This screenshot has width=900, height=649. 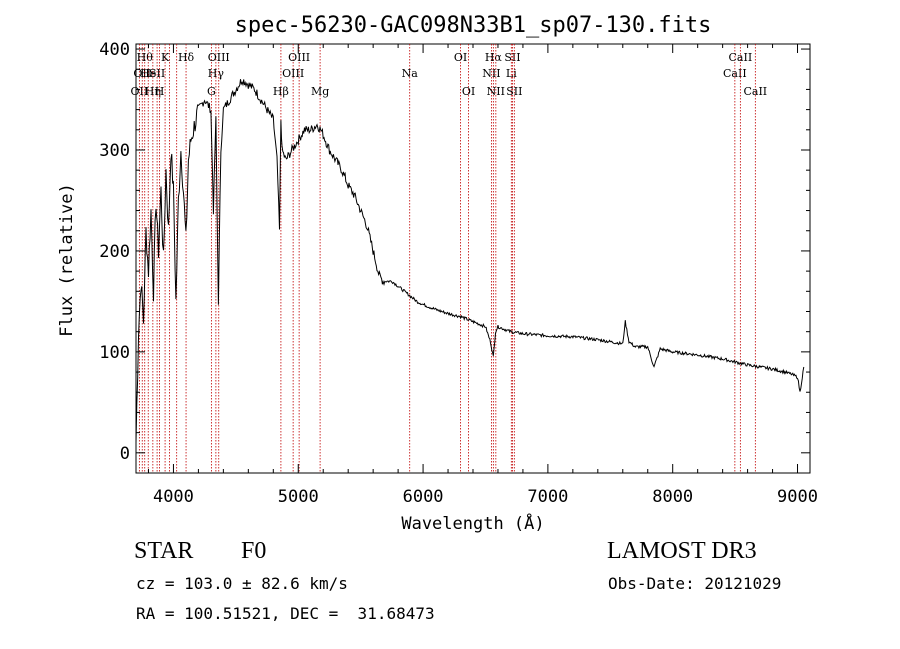 What do you see at coordinates (320, 91) in the screenshot?
I see `spectral-line-label: Mg` at bounding box center [320, 91].